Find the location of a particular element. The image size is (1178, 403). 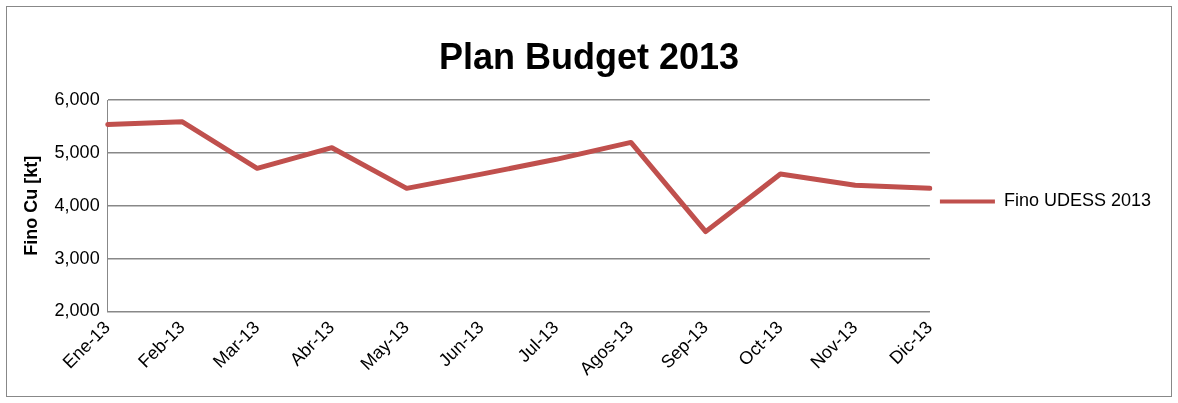

y-tick-label: 4,000 is located at coordinates (77, 204).